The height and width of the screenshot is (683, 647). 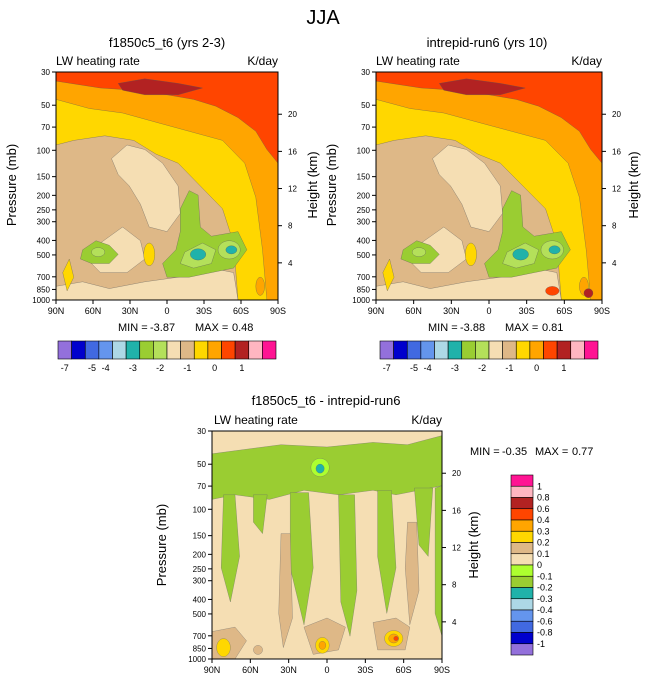 What do you see at coordinates (472, 328) in the screenshot?
I see `min-value: -3.88` at bounding box center [472, 328].